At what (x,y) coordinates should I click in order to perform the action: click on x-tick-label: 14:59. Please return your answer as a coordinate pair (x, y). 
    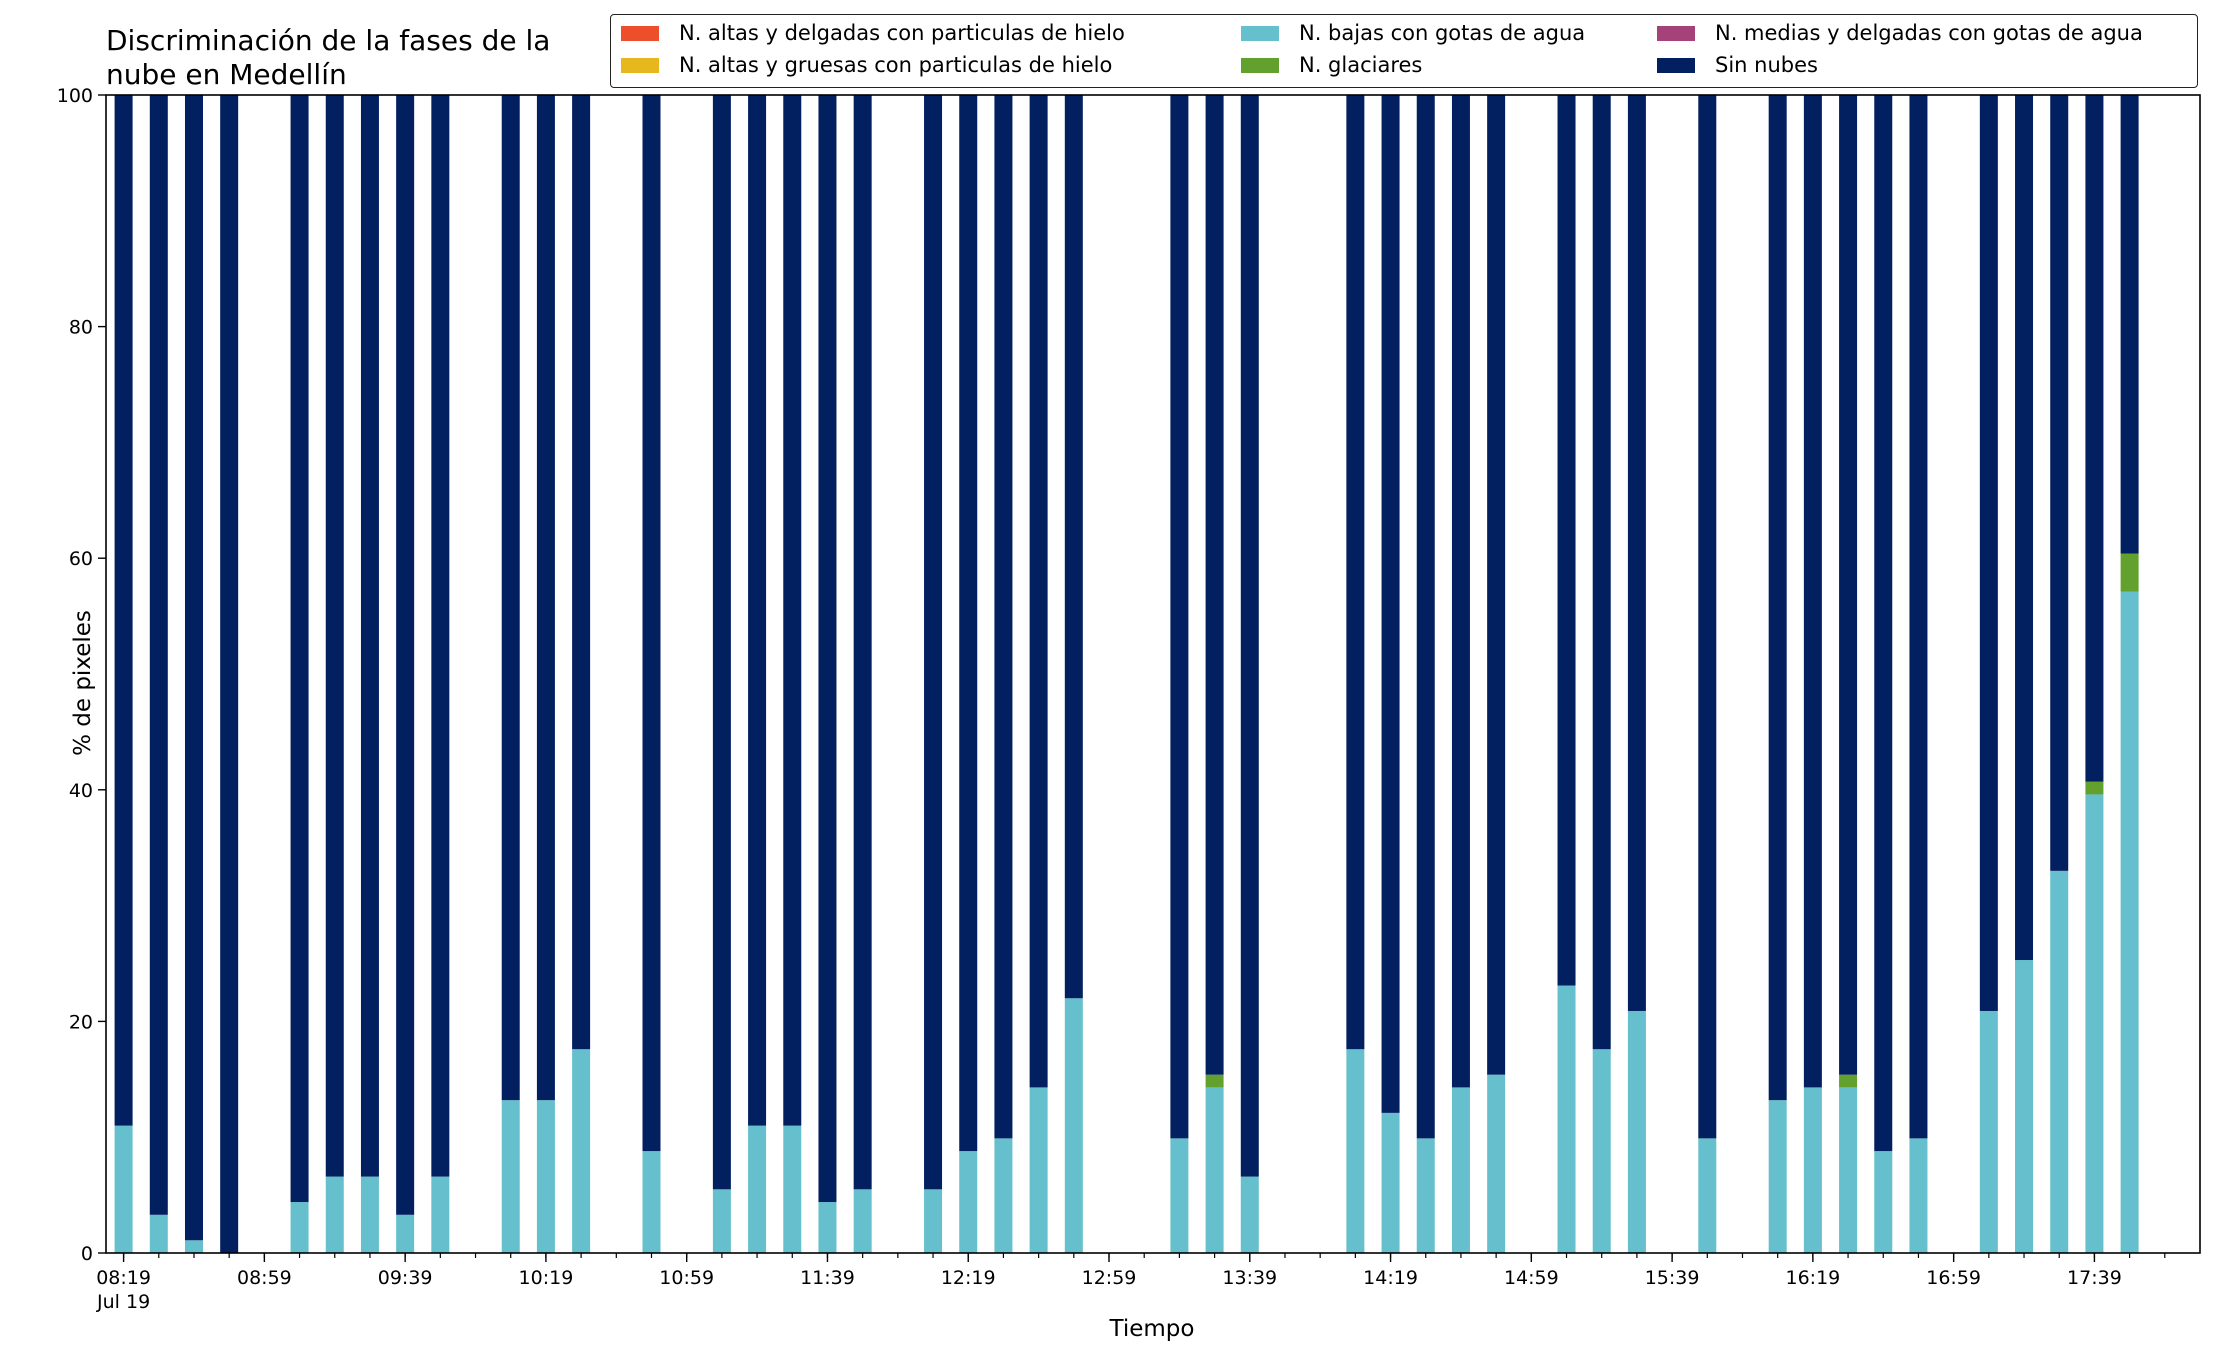
    Looking at the image, I should click on (1531, 1278).